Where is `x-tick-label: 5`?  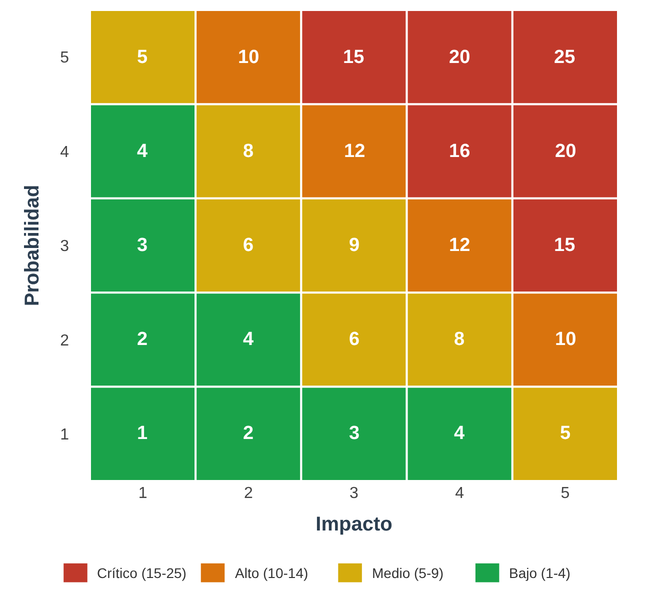 x-tick-label: 5 is located at coordinates (565, 493).